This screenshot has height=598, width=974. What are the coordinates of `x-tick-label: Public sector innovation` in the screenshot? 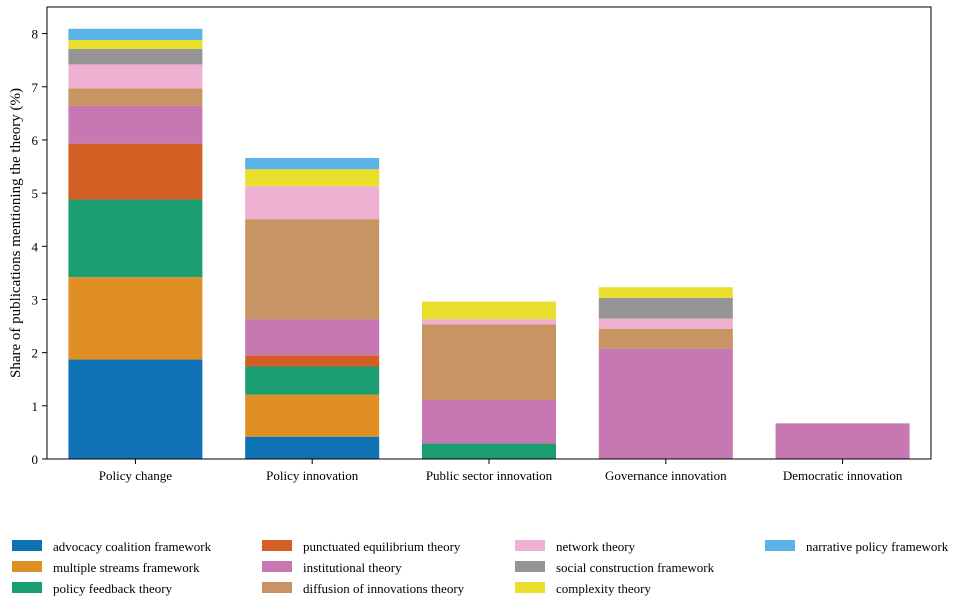 It's located at (489, 475).